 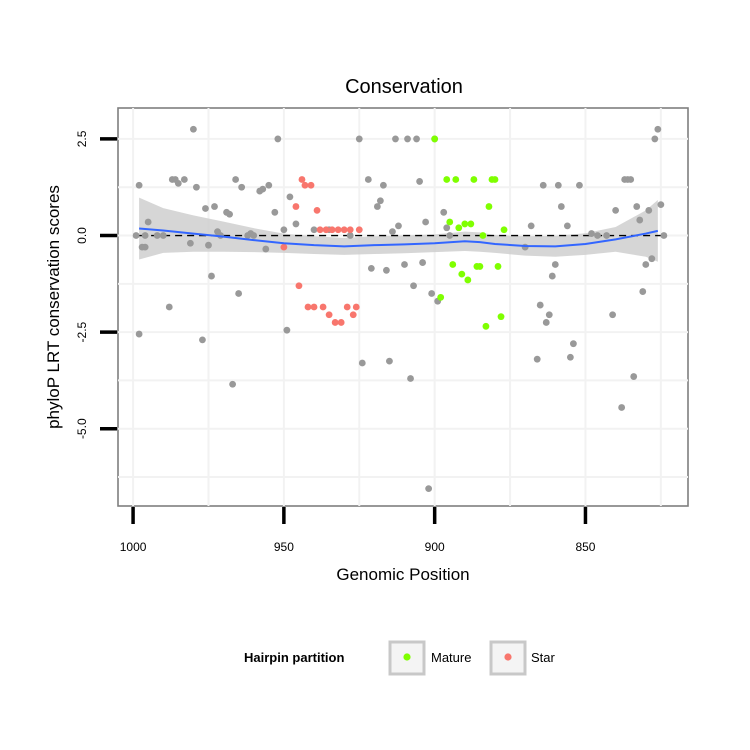 I want to click on x-tick-label: 900, so click(x=435, y=547).